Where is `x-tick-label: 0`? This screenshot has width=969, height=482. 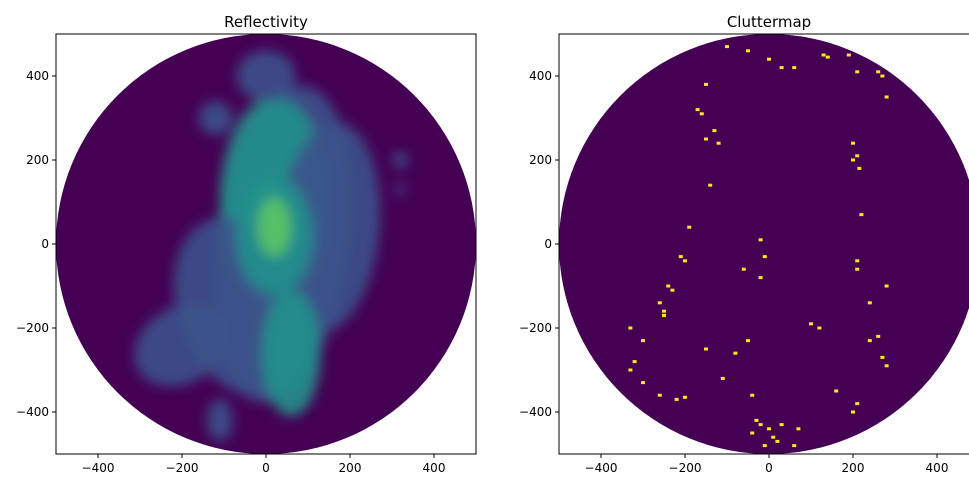
x-tick-label: 0 is located at coordinates (769, 468).